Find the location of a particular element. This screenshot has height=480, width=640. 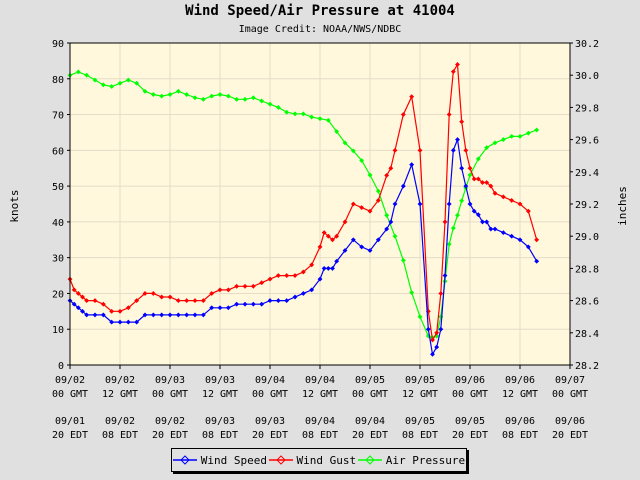

x-tick-label-edt-date: 09/04 is located at coordinates (320, 421).